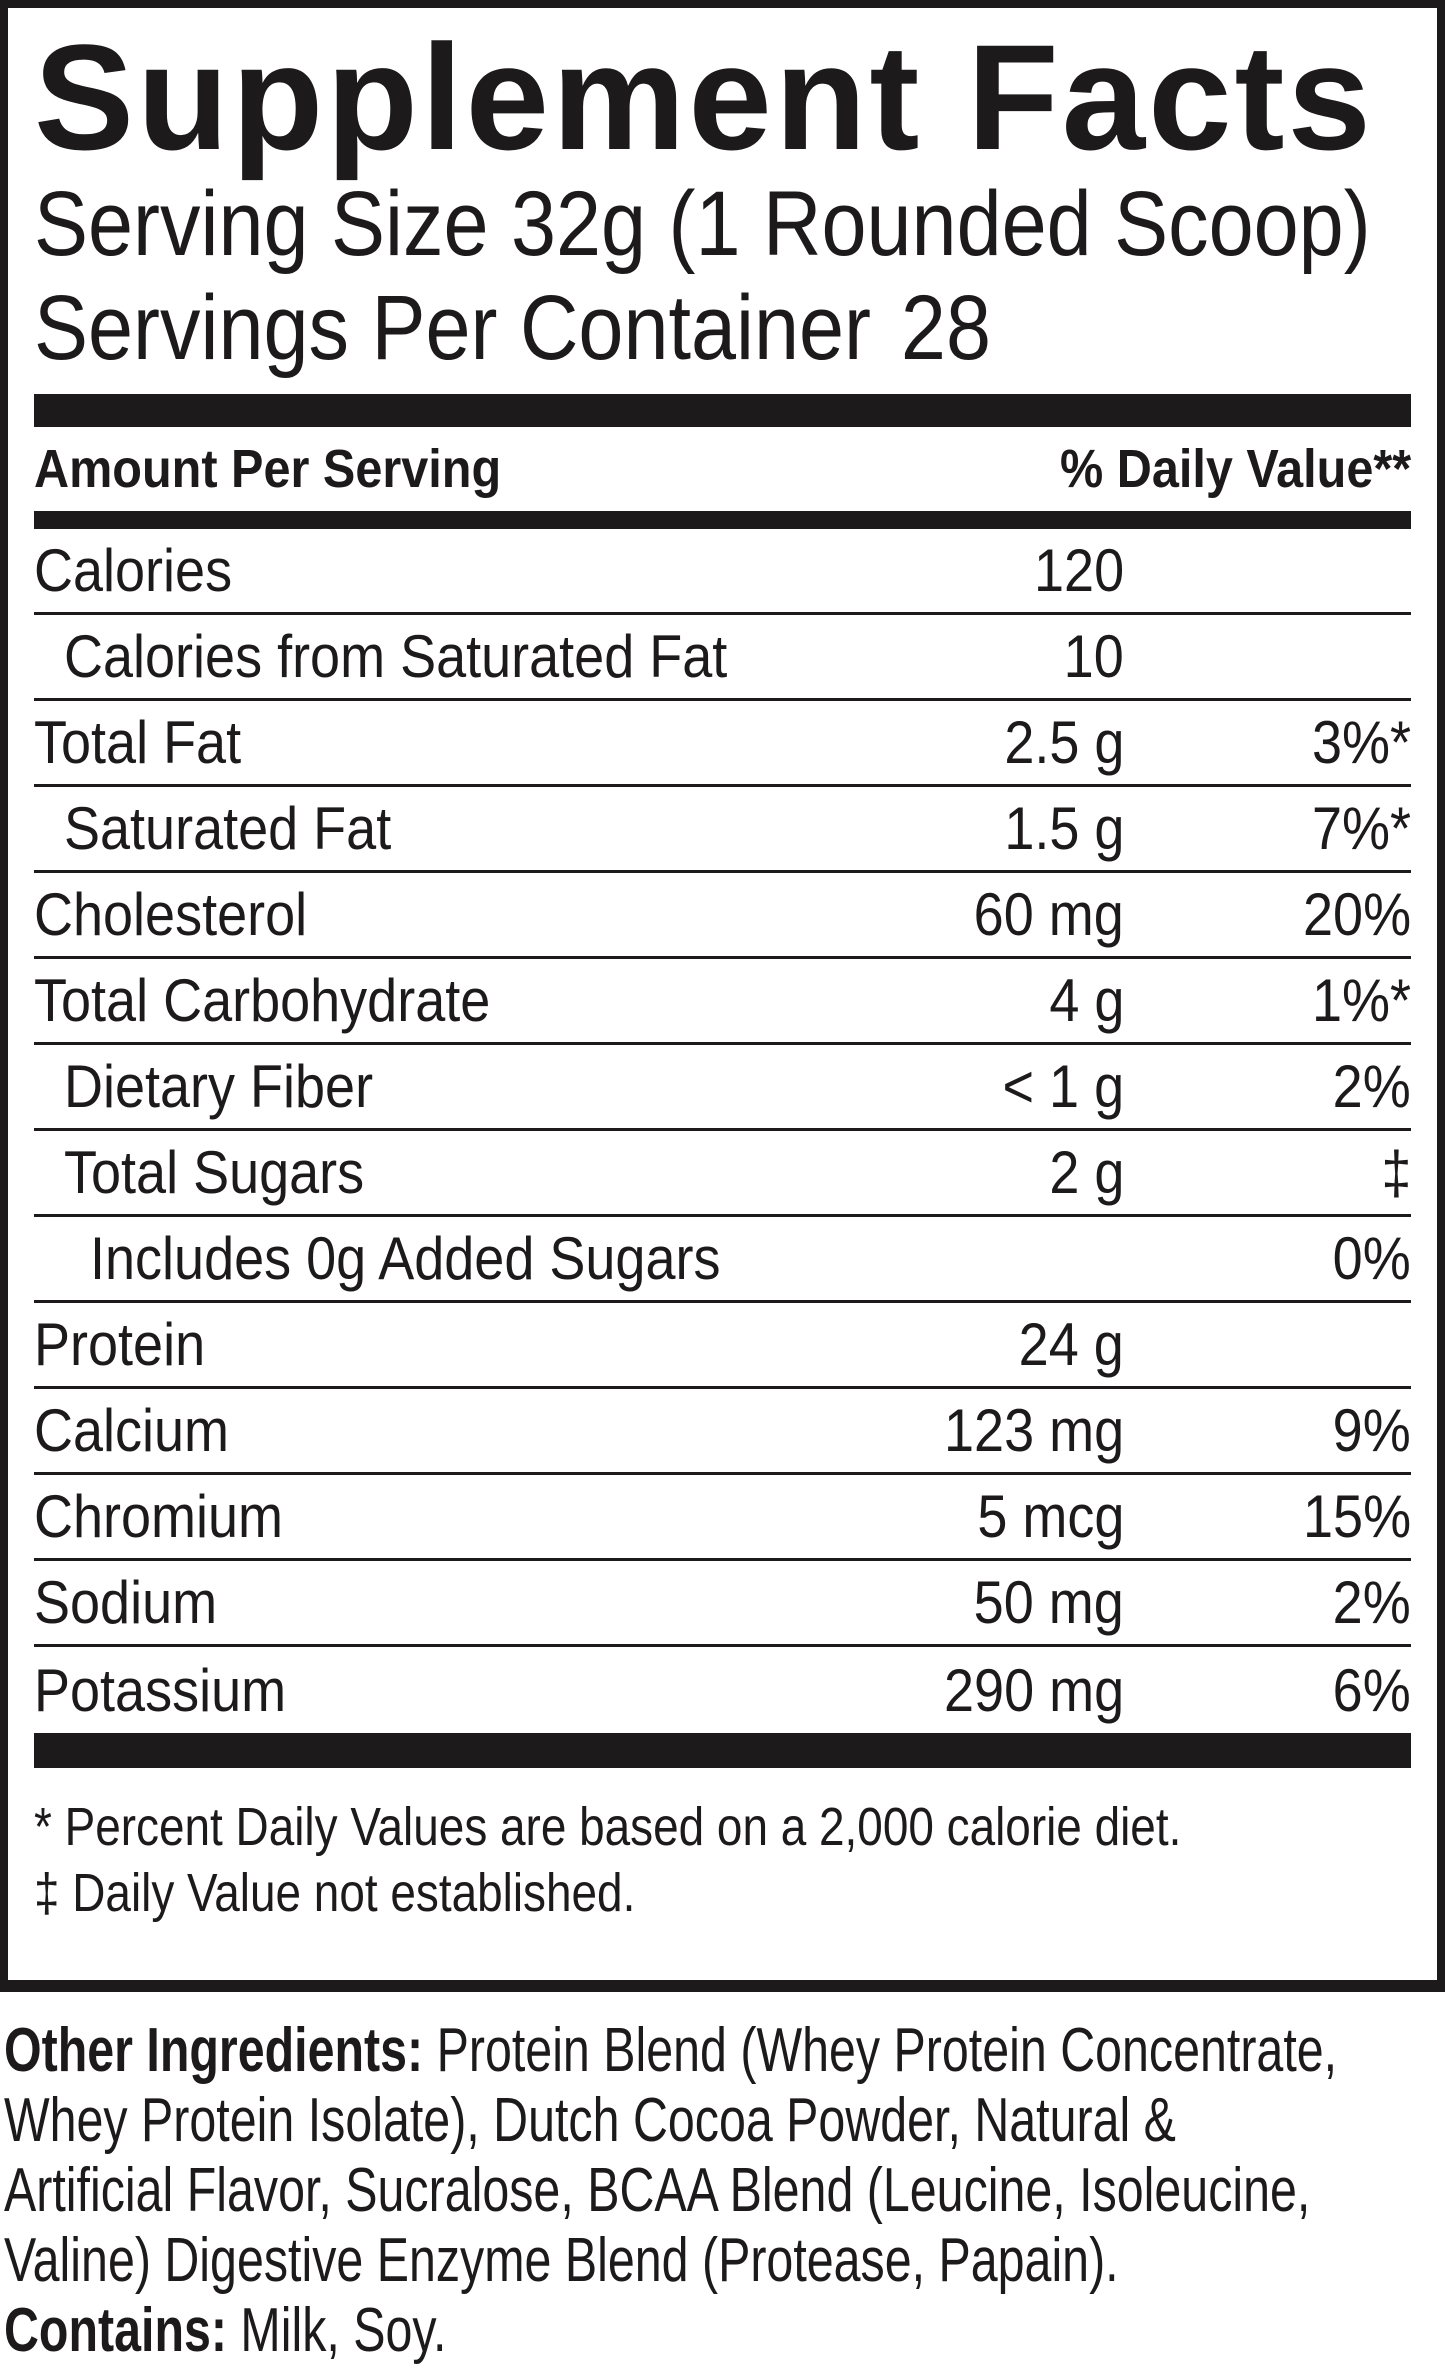 This screenshot has height=2368, width=1445. What do you see at coordinates (1371, 1690) in the screenshot?
I see `nutrient-dv: 6%` at bounding box center [1371, 1690].